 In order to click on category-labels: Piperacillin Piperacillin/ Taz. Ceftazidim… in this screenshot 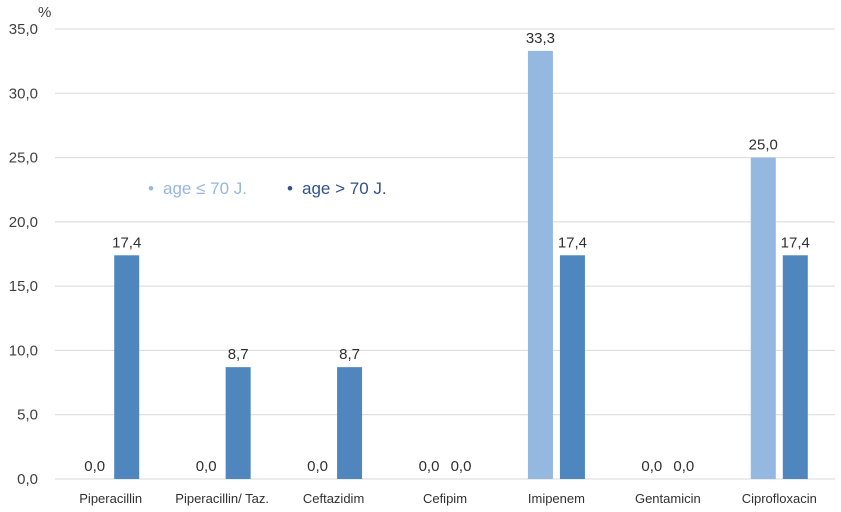, I will do `click(448, 498)`.